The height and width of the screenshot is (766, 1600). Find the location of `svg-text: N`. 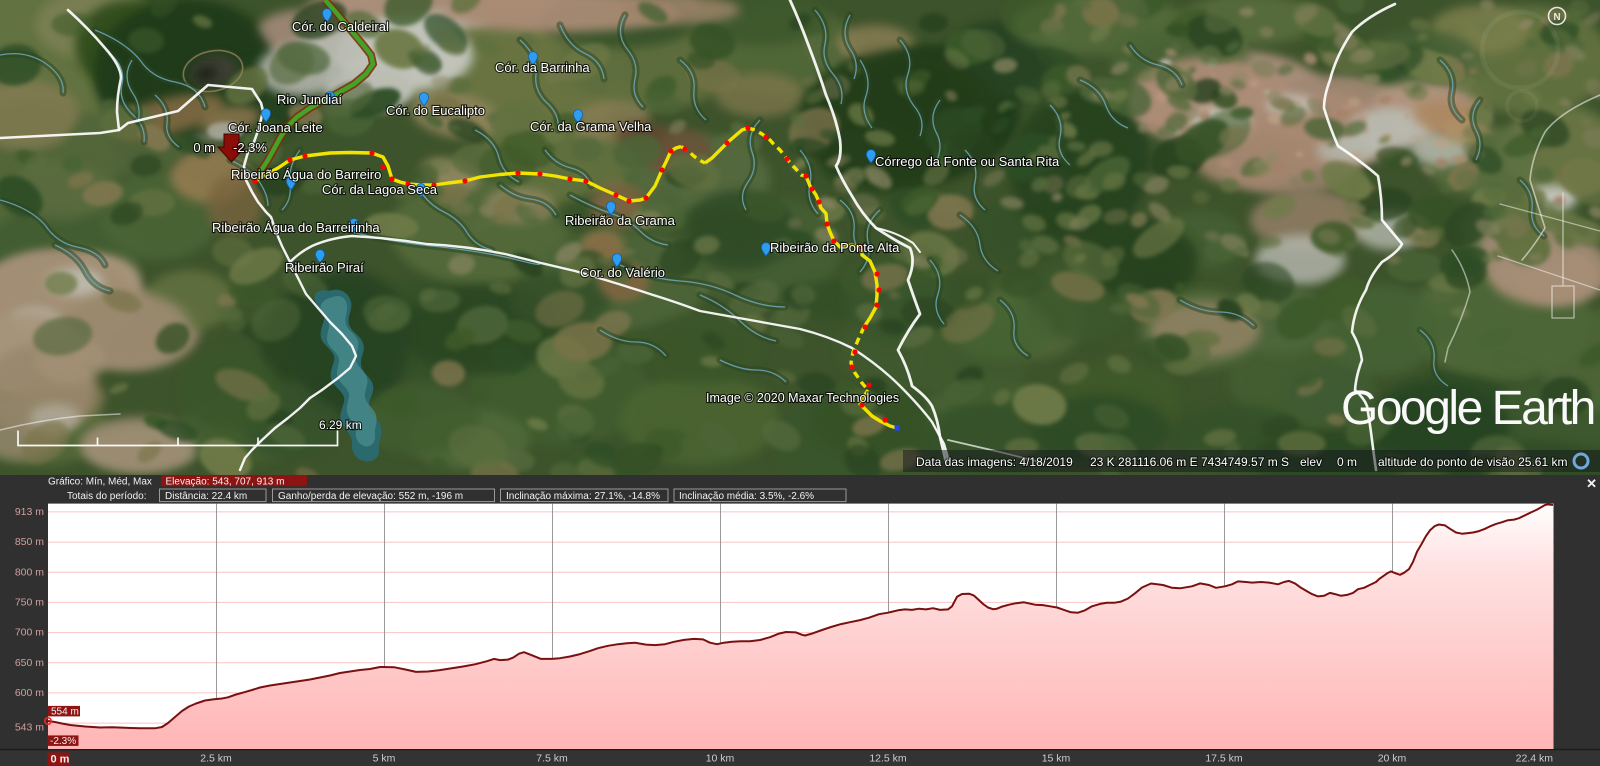

svg-text: N is located at coordinates (1556, 17).